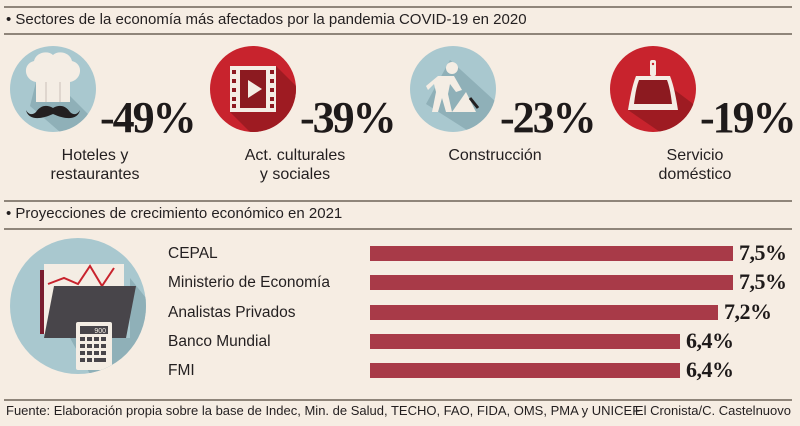 The image size is (800, 426). I want to click on sector-label-line2: y sociales, so click(295, 174).